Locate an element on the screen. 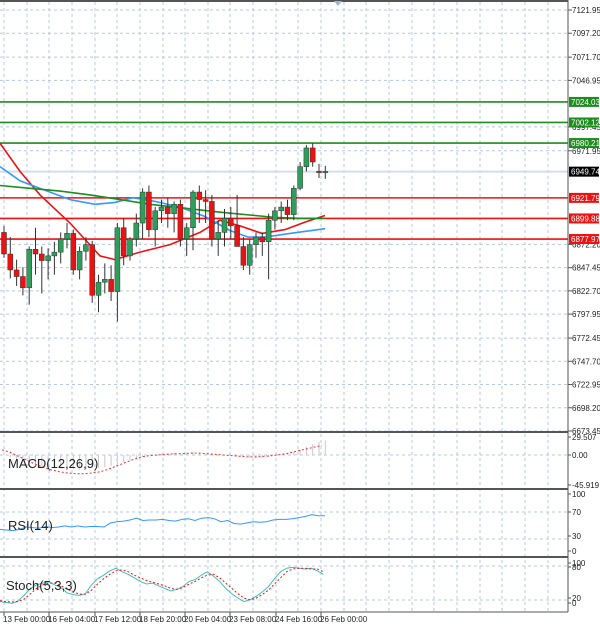 This screenshot has height=632, width=600. price-tick-label: 6772.45 is located at coordinates (586, 338).